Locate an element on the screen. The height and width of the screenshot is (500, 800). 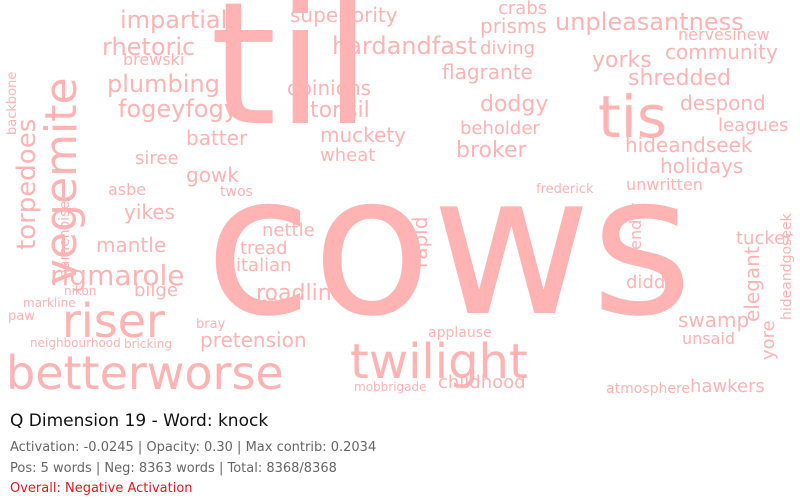
cloud-word: roadline is located at coordinates (301, 293).